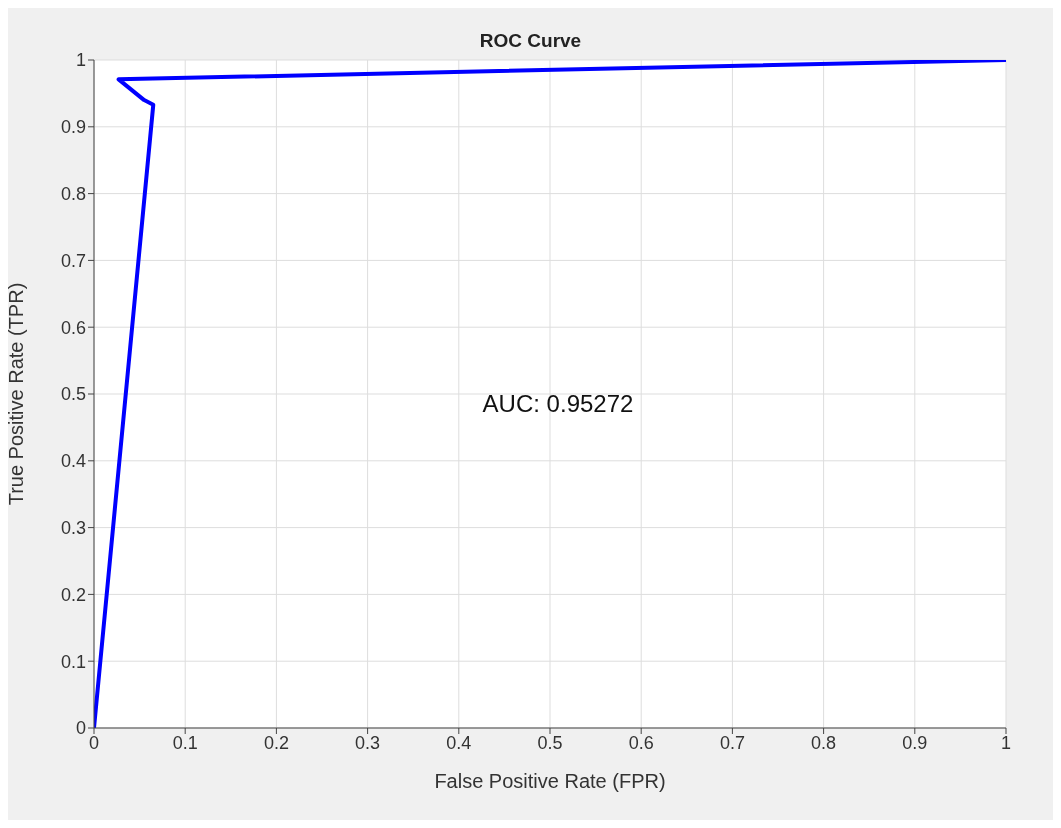  Describe the element at coordinates (94, 742) in the screenshot. I see `x-tick-label: 0` at that location.